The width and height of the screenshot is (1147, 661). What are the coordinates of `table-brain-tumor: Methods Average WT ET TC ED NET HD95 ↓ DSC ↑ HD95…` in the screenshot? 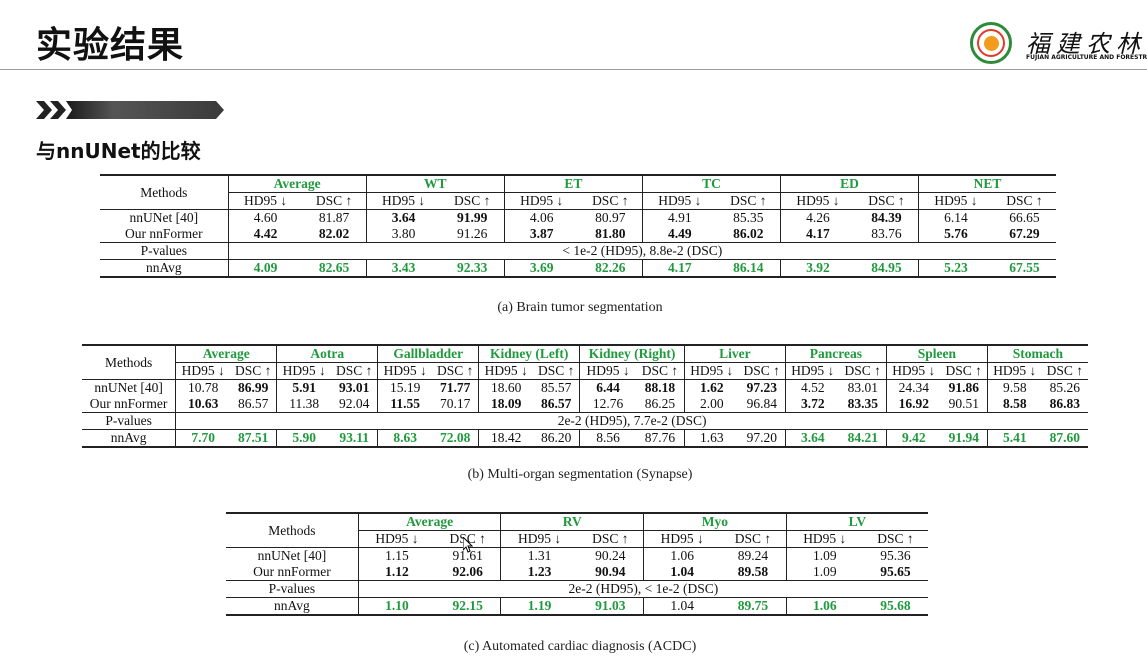 It's located at (578, 226).